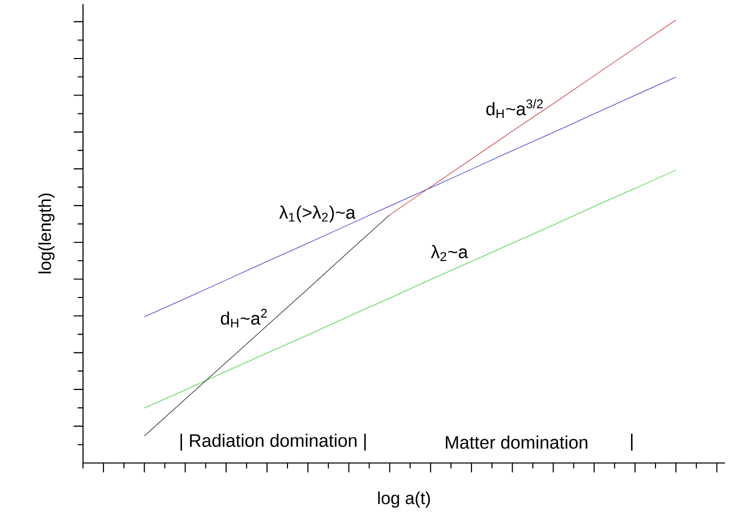 The image size is (731, 513). Describe the element at coordinates (632, 442) in the screenshot. I see `annotation: |` at that location.